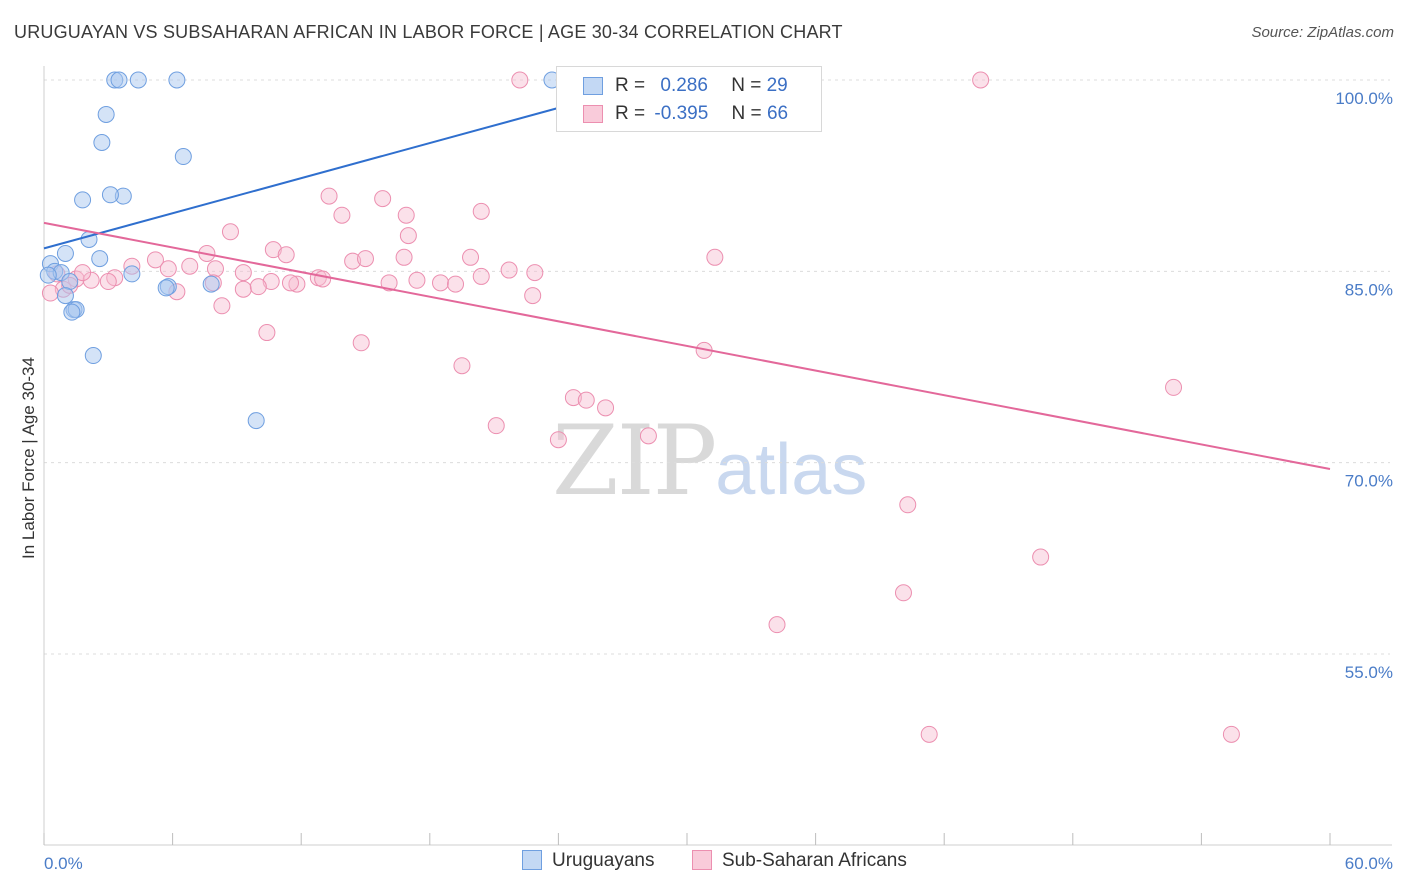 The image size is (1406, 892). Describe the element at coordinates (1369, 481) in the screenshot. I see `y-tick-label: 70.0%` at that location.